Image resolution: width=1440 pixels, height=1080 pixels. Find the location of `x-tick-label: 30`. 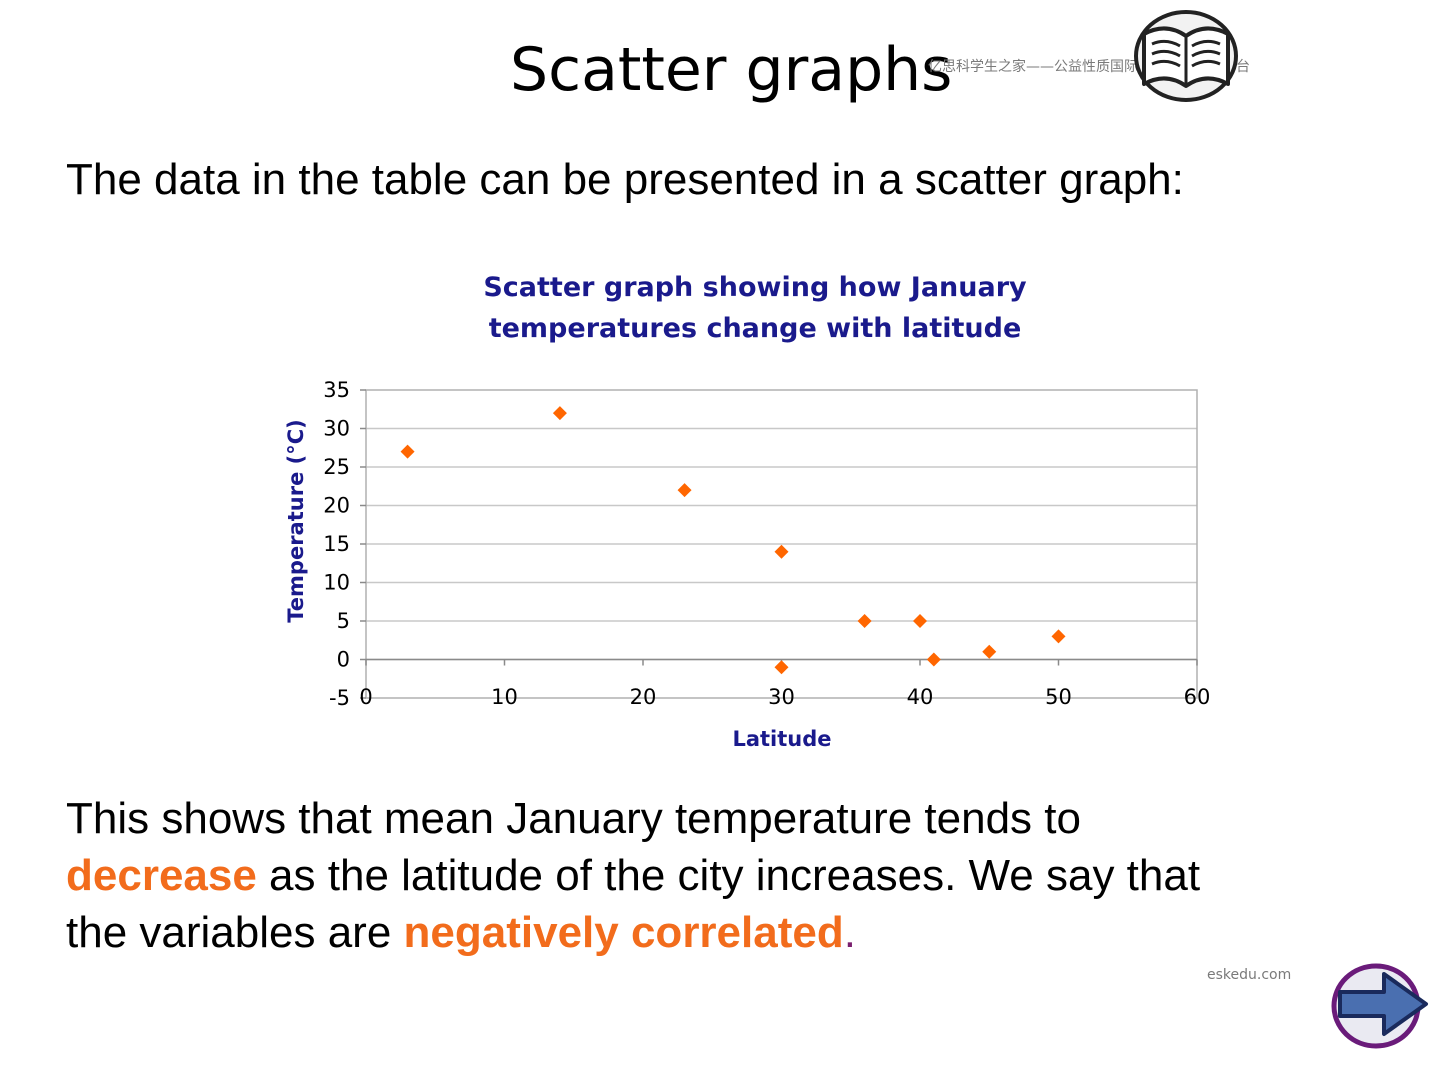

x-tick-label: 30 is located at coordinates (781, 697).